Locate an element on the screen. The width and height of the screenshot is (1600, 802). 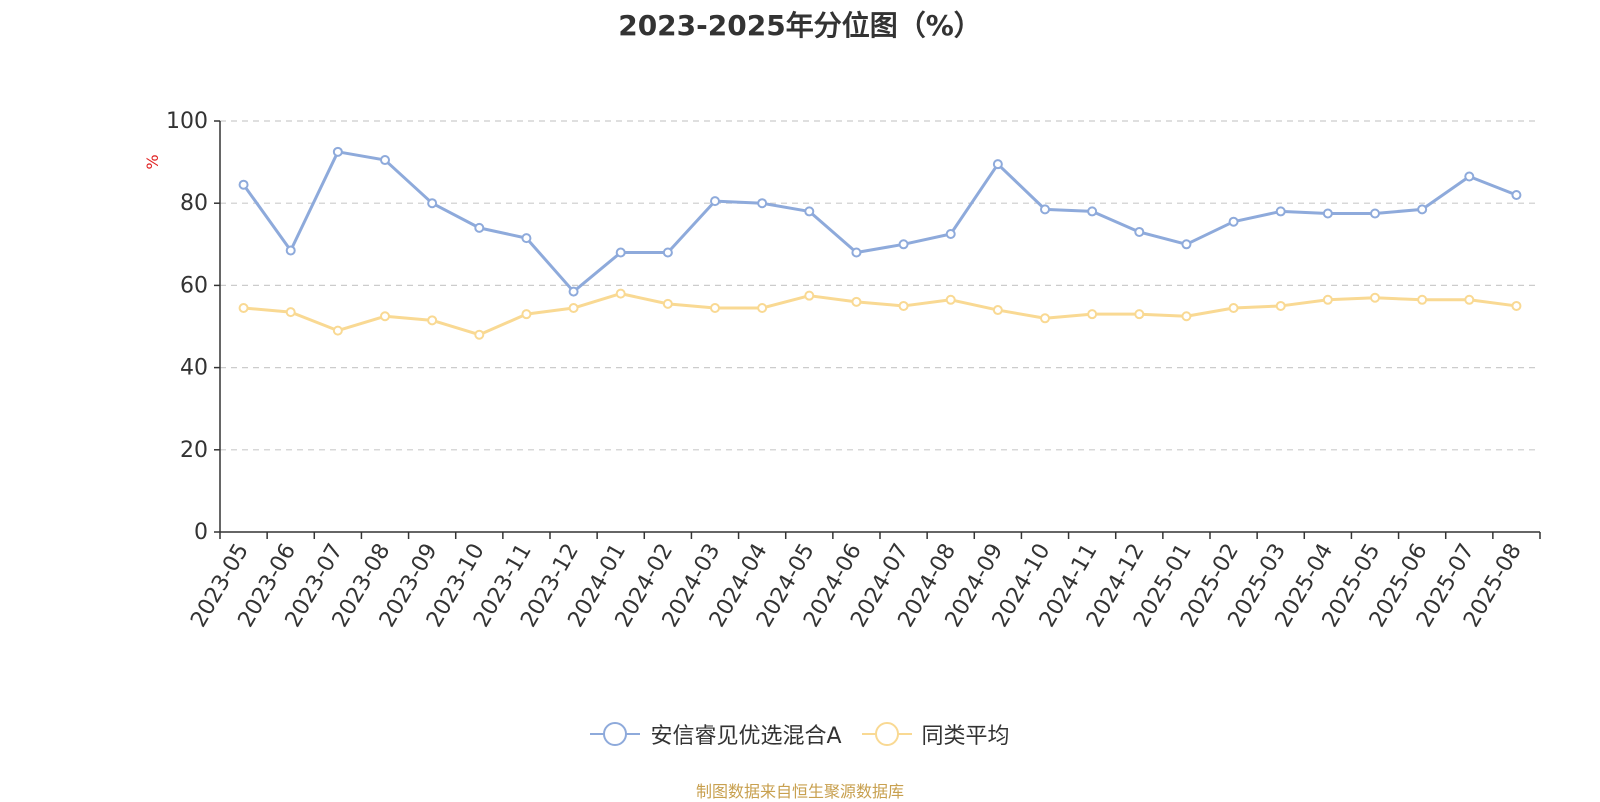
y-tick-label: 20 is located at coordinates (194, 450).